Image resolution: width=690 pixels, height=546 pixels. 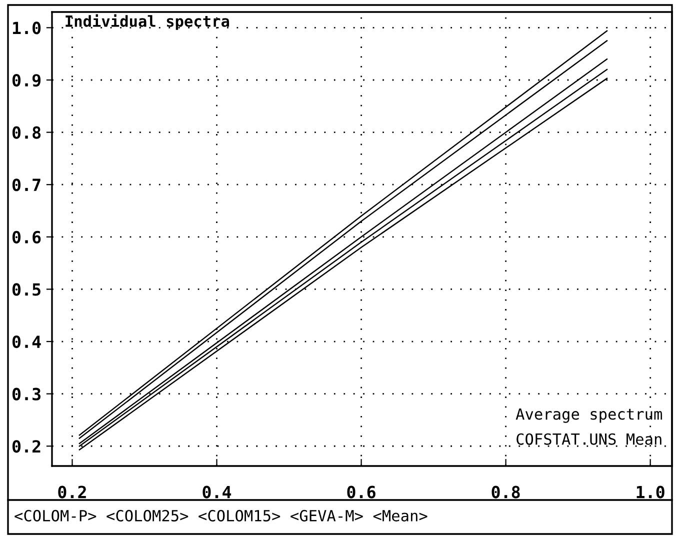 What do you see at coordinates (26, 237) in the screenshot?
I see `y-tick-label: 0.6` at bounding box center [26, 237].